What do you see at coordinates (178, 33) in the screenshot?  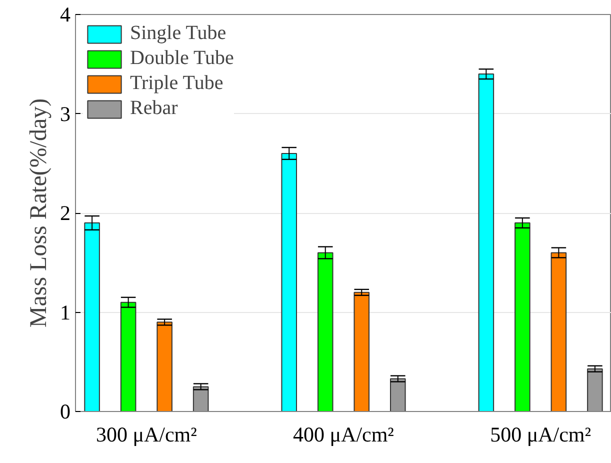 I see `legend-label: Single Tube` at bounding box center [178, 33].